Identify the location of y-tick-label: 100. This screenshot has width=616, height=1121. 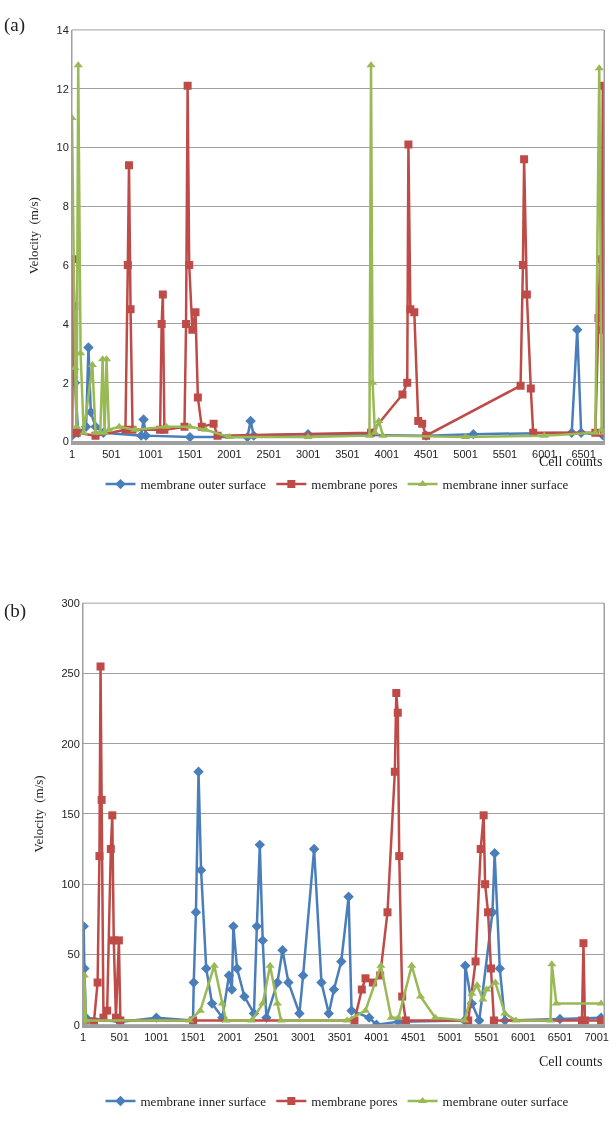
(70, 884).